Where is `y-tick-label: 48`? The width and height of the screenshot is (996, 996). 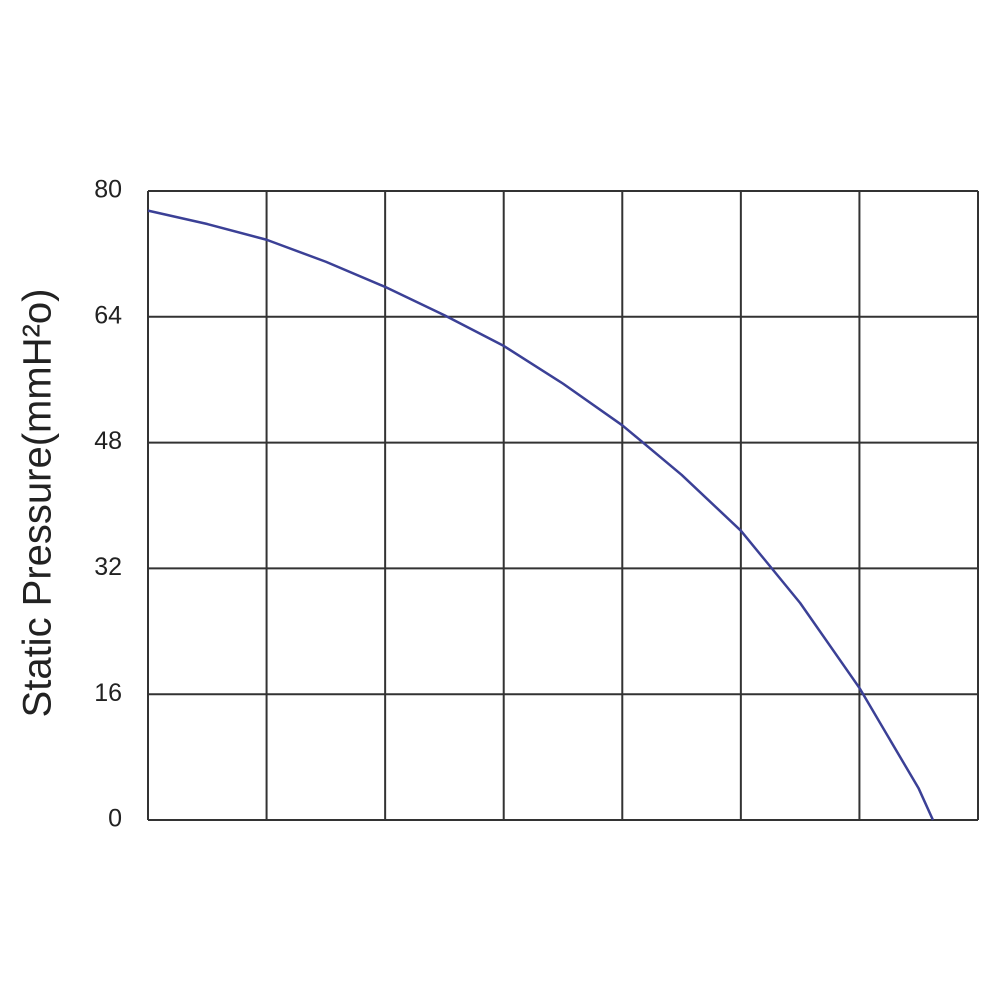 y-tick-label: 48 is located at coordinates (108, 441).